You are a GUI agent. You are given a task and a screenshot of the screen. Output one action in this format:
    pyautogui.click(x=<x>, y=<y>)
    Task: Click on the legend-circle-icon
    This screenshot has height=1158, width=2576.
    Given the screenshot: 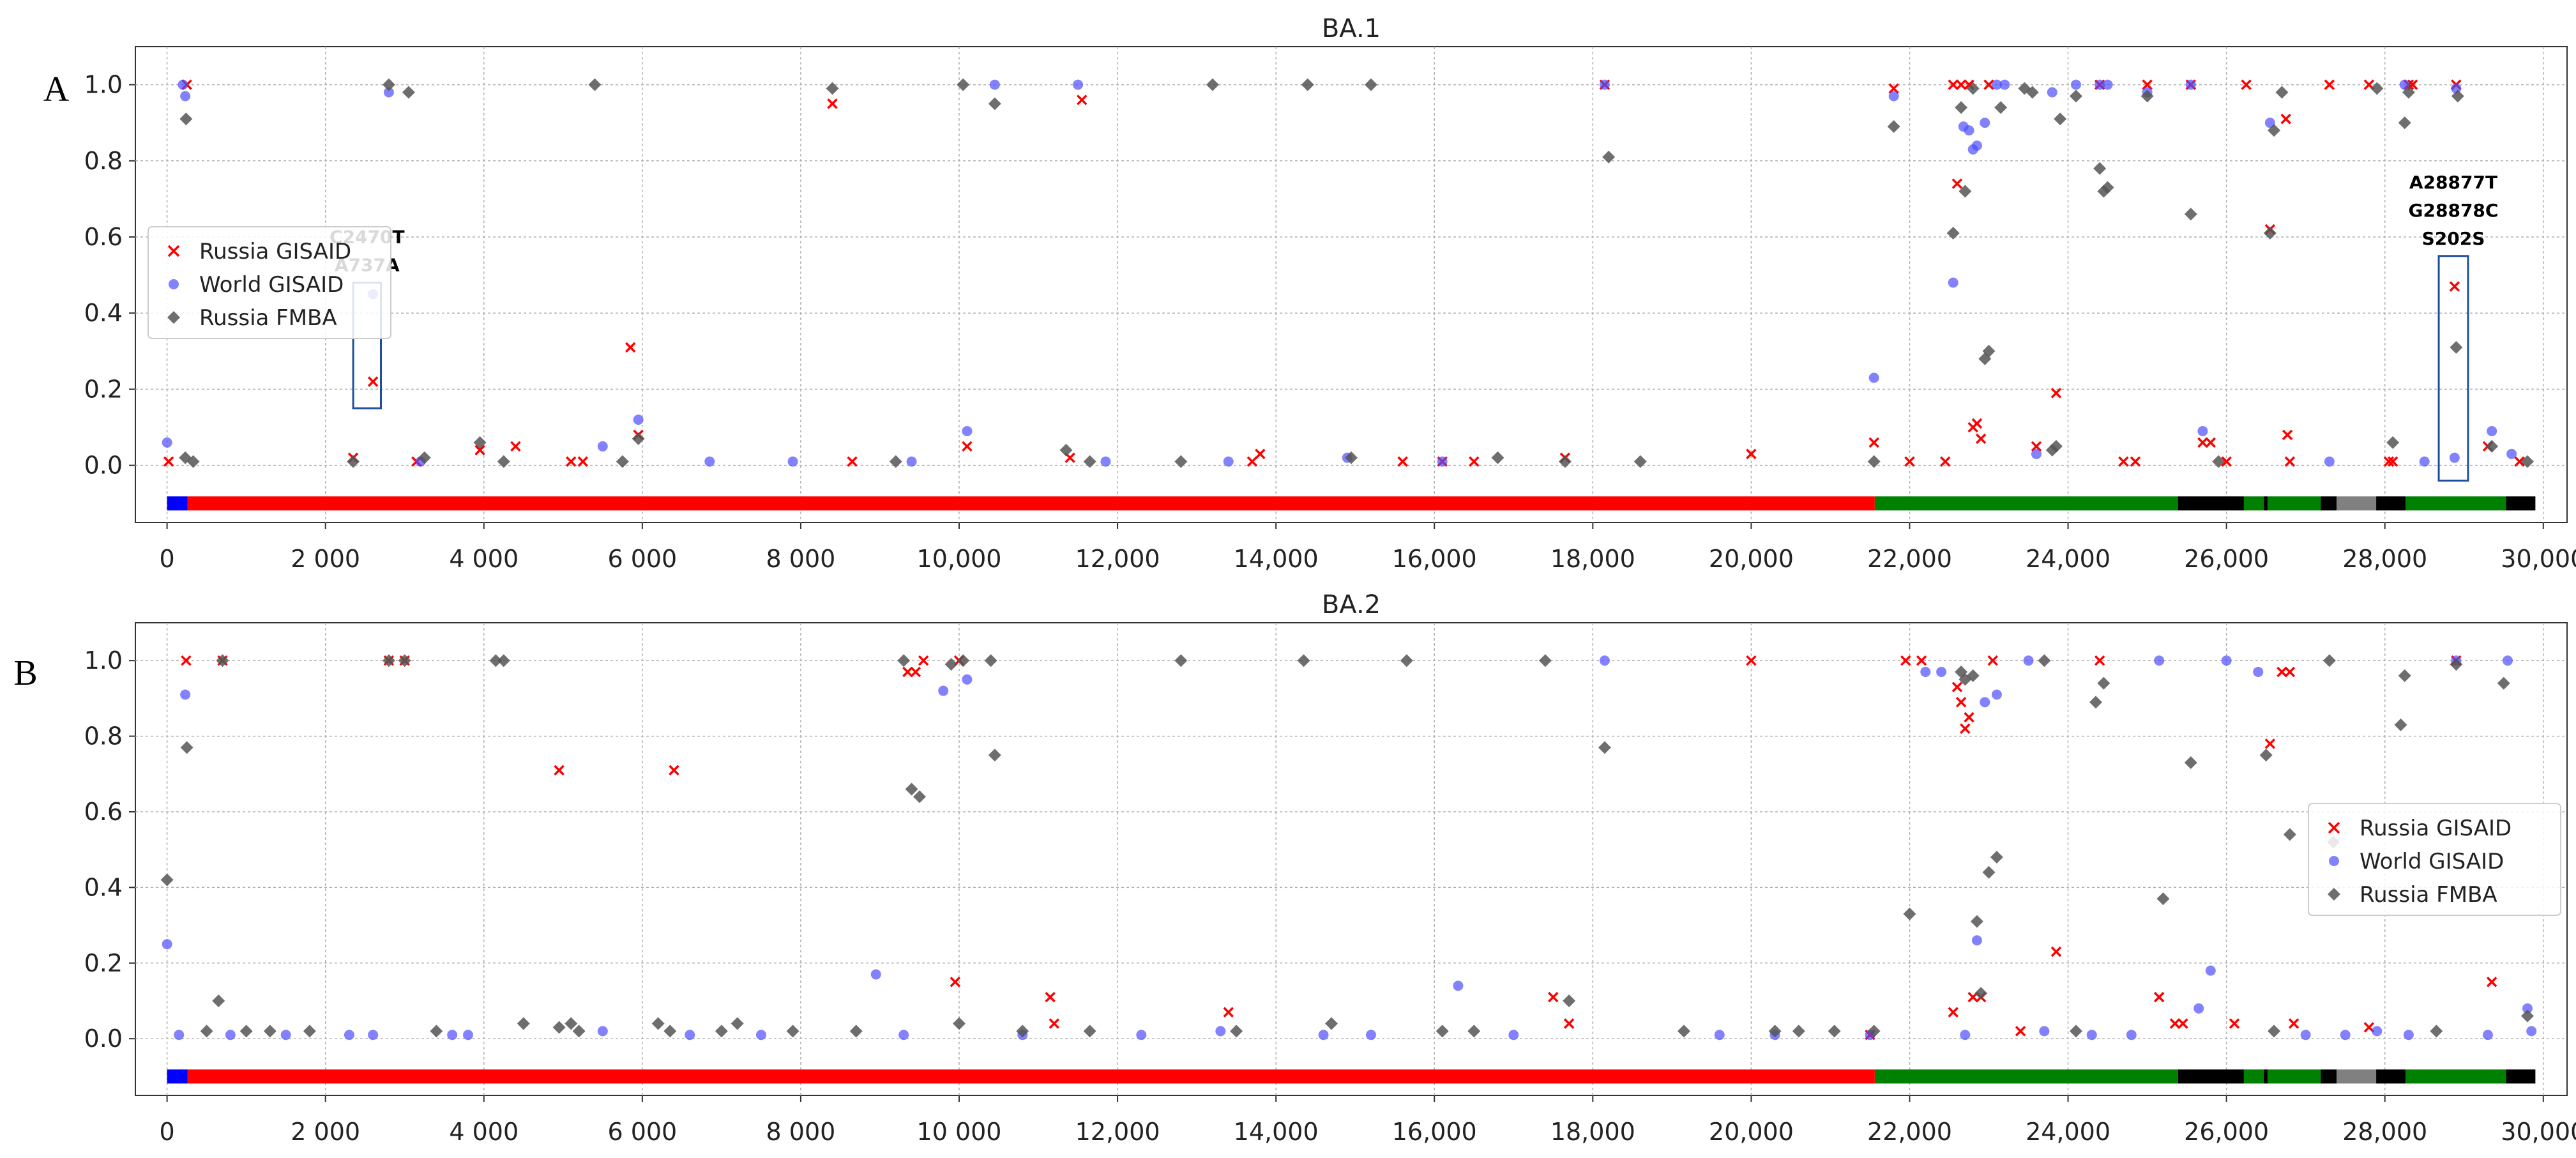 What is the action you would take?
    pyautogui.click(x=2334, y=861)
    